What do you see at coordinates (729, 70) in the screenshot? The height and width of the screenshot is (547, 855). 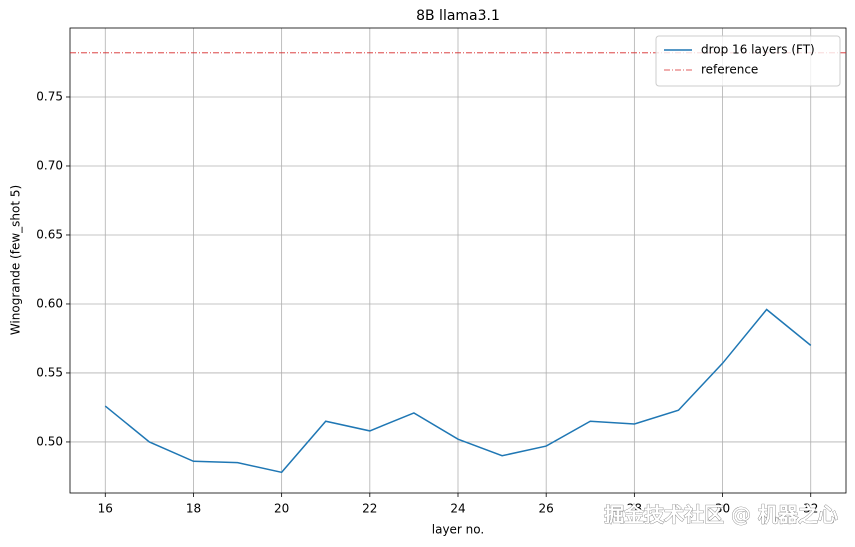 I see `legend-label: reference` at bounding box center [729, 70].